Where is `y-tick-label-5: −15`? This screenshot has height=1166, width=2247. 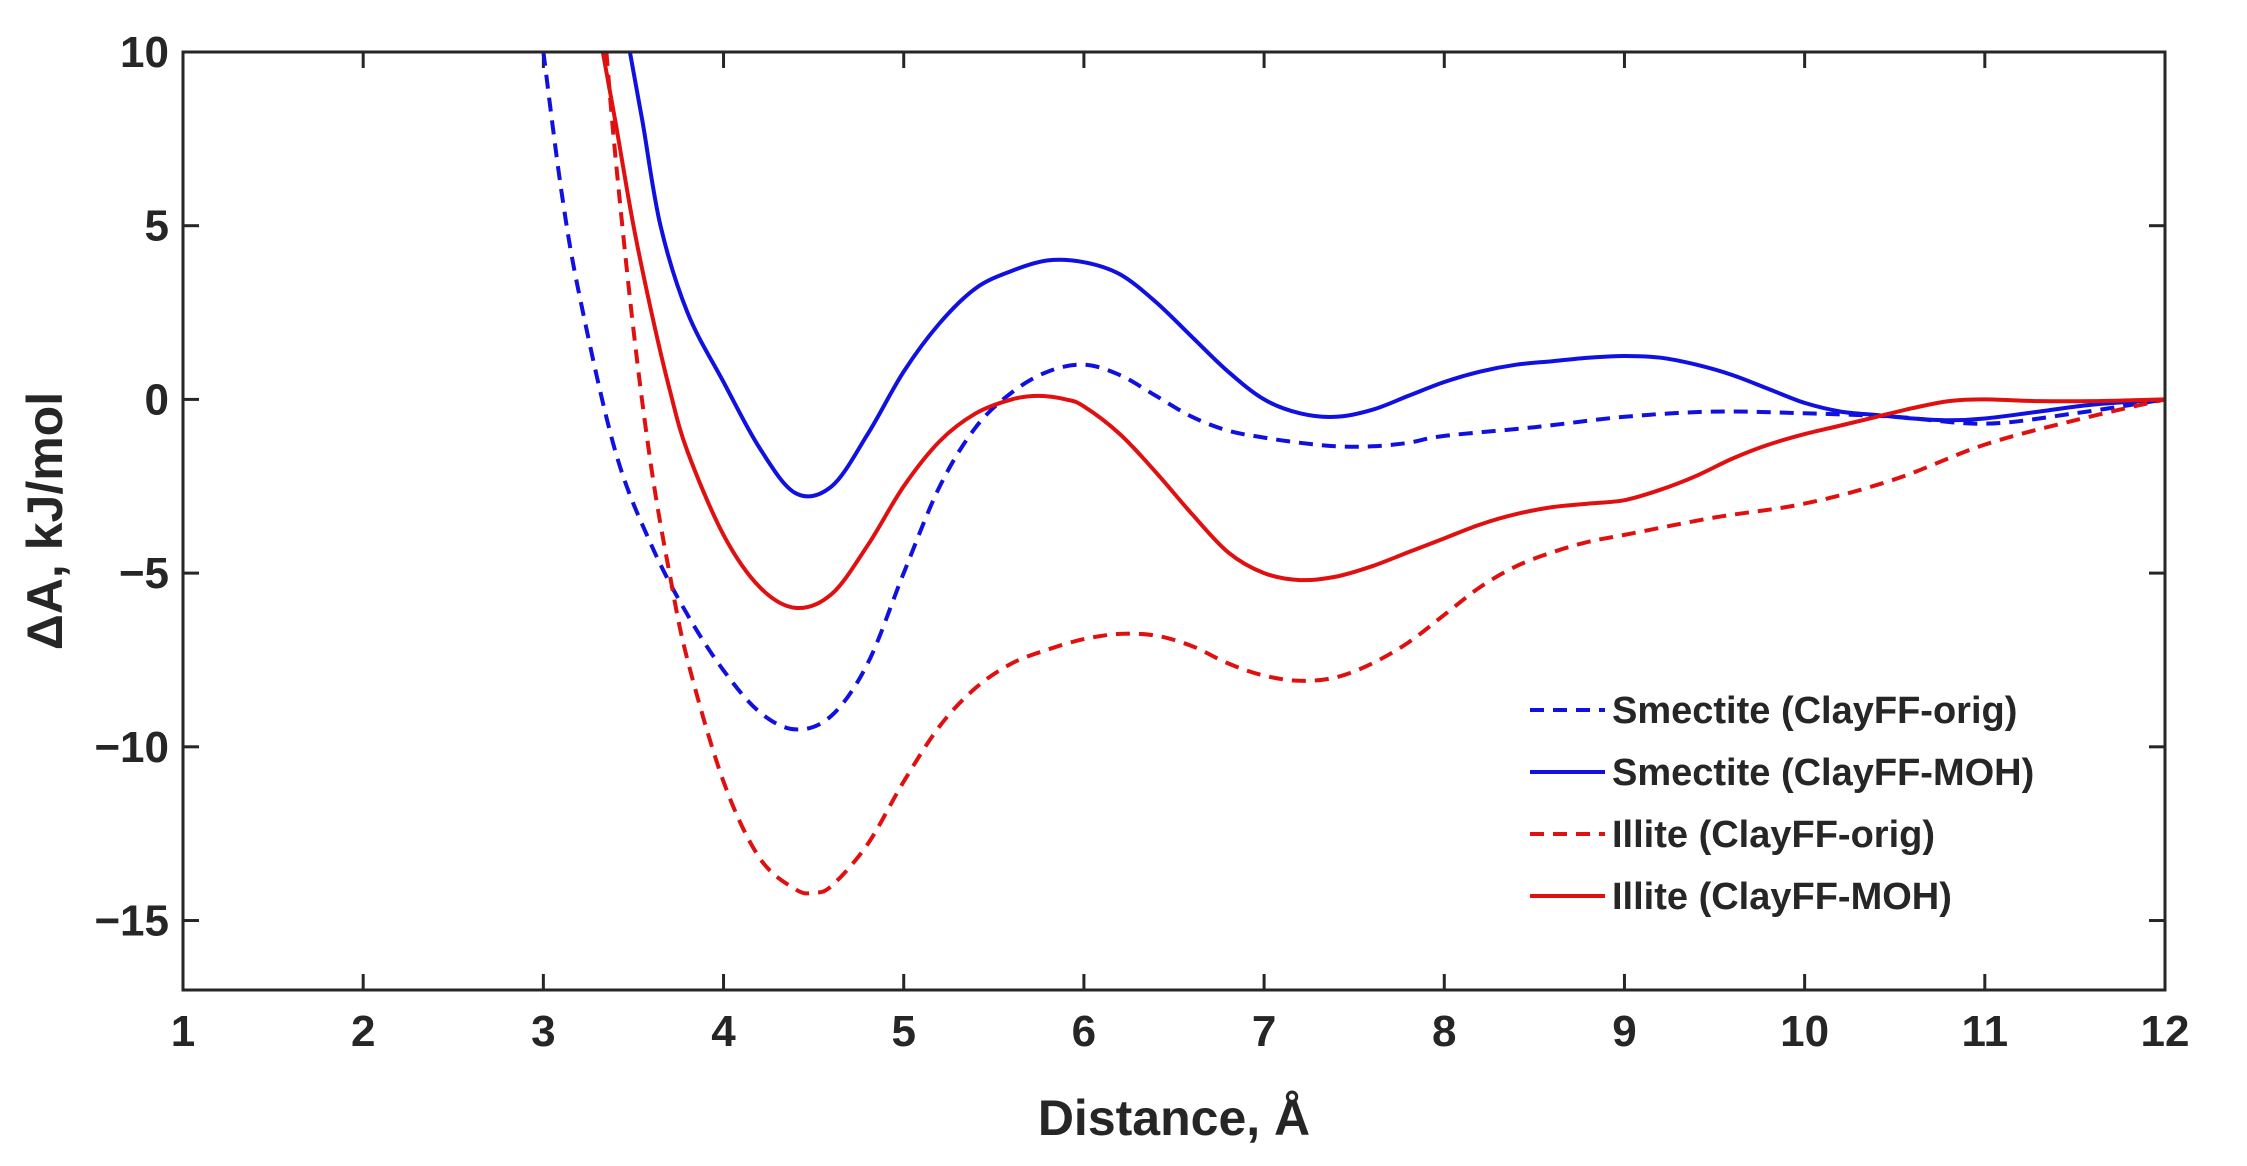
y-tick-label-5: −15 is located at coordinates (131, 921).